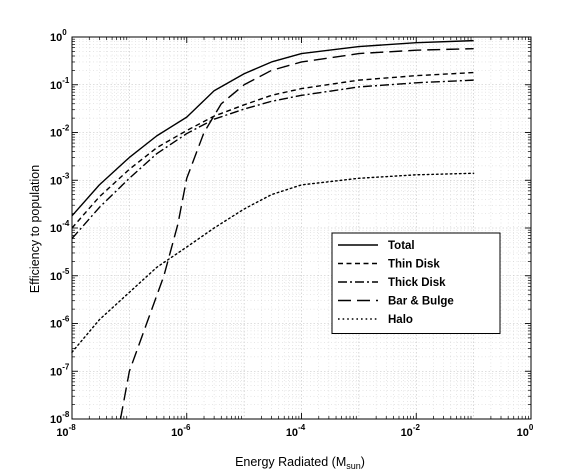 This screenshot has height=472, width=588. Describe the element at coordinates (421, 302) in the screenshot. I see `legend-label: Bar & Bulge` at that location.